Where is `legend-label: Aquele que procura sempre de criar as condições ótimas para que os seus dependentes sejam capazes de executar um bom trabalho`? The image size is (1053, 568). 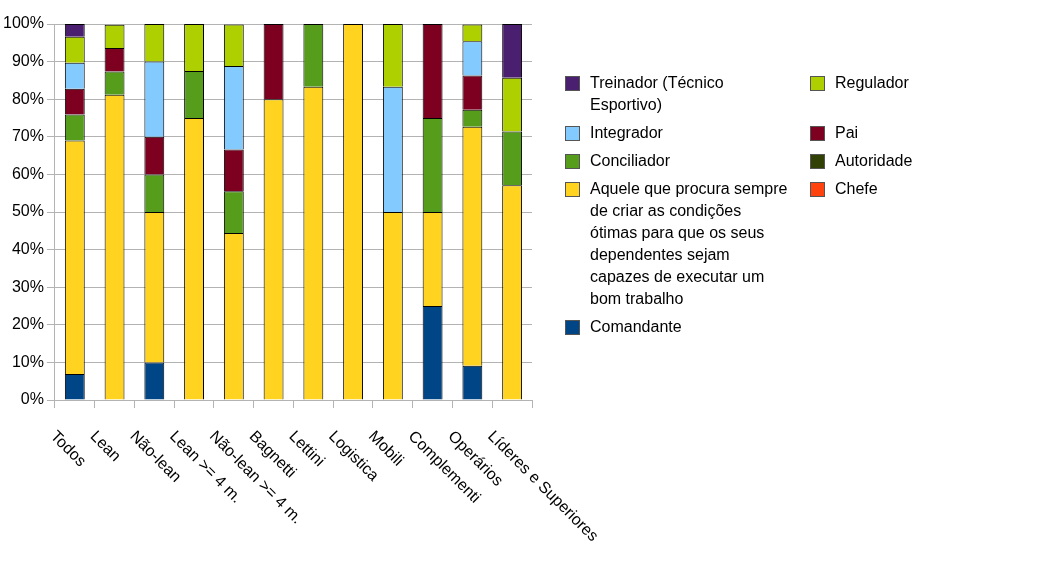 legend-label: Aquele que procura sempre de criar as condições ótimas para que os seus dependentes sejam capazes de executar um bom trabalho is located at coordinates (689, 244).